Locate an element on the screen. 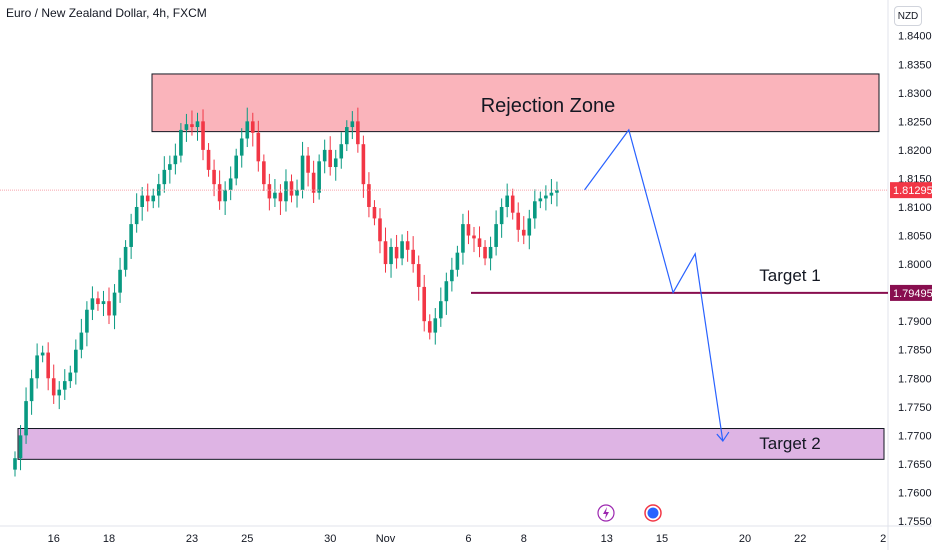 This screenshot has height=550, width=932. price-tick-label: 1.83000 is located at coordinates (915, 94).